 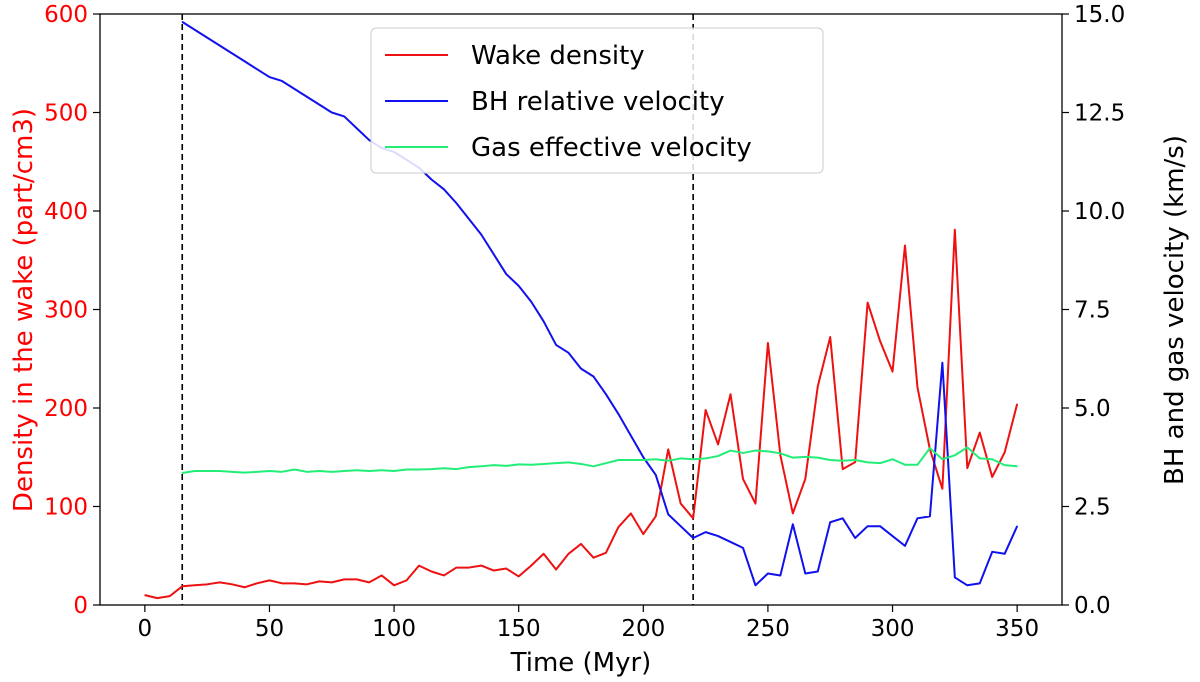 What do you see at coordinates (1099, 212) in the screenshot?
I see `right-y-tick-label-4: 10.0` at bounding box center [1099, 212].